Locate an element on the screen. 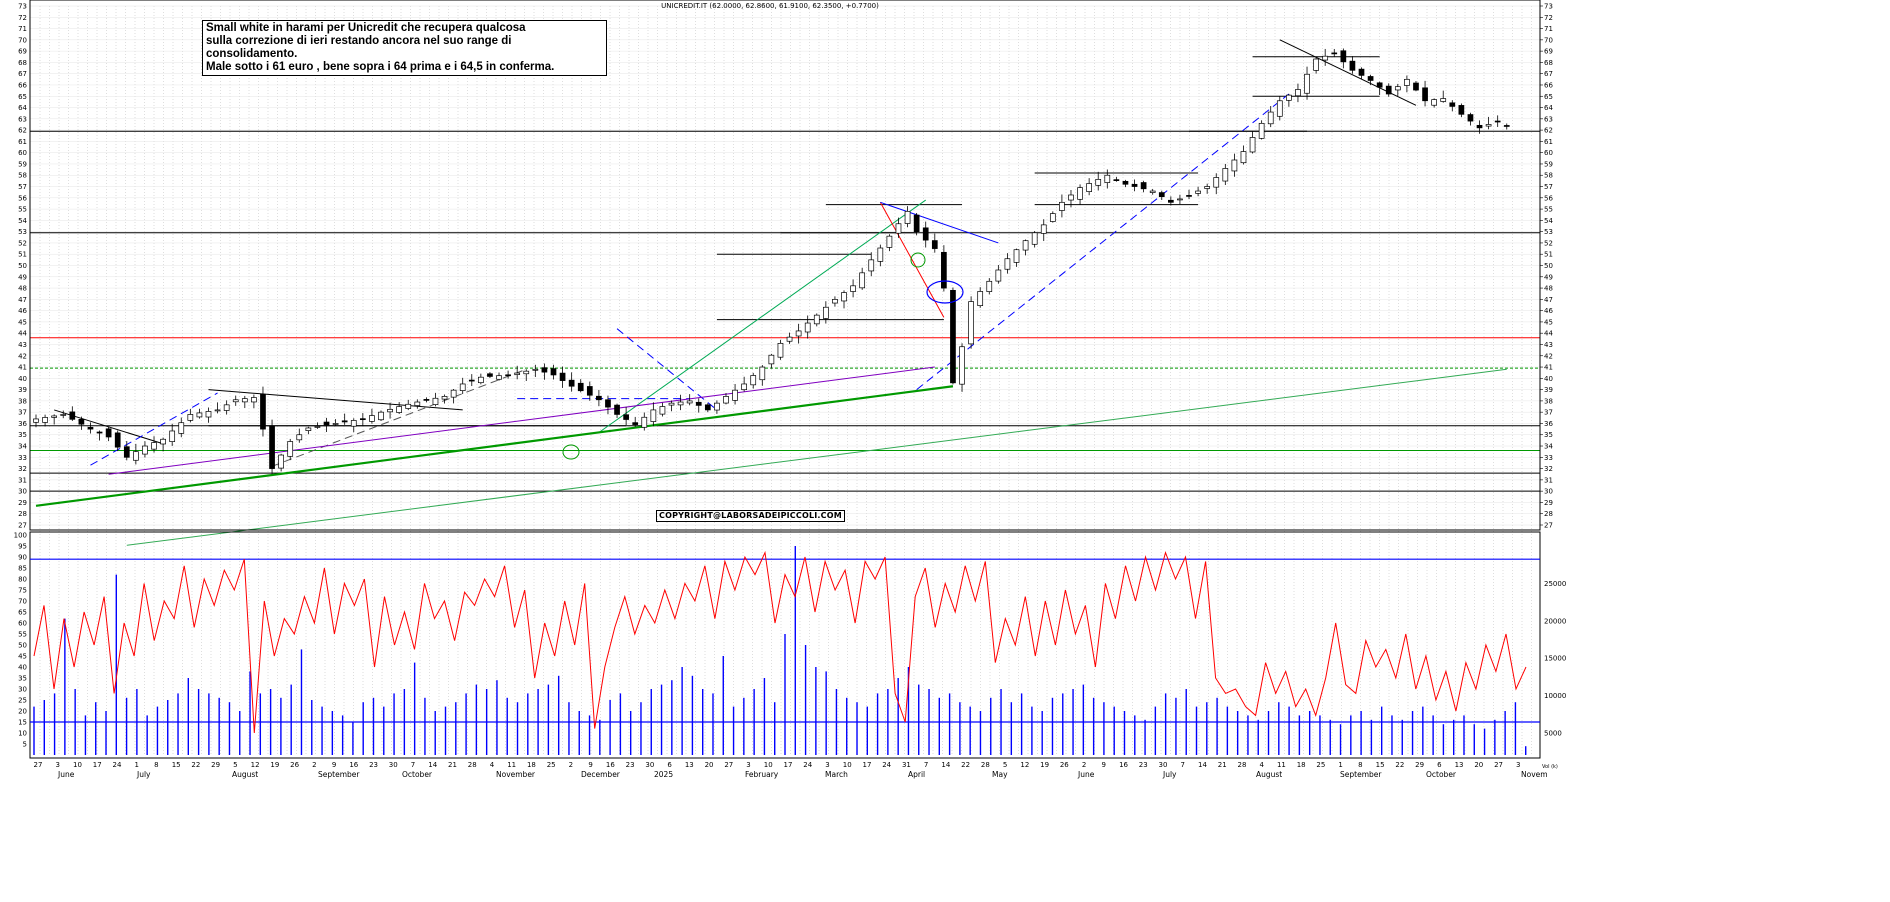  y-tick-label-left: 31 is located at coordinates (22, 480).